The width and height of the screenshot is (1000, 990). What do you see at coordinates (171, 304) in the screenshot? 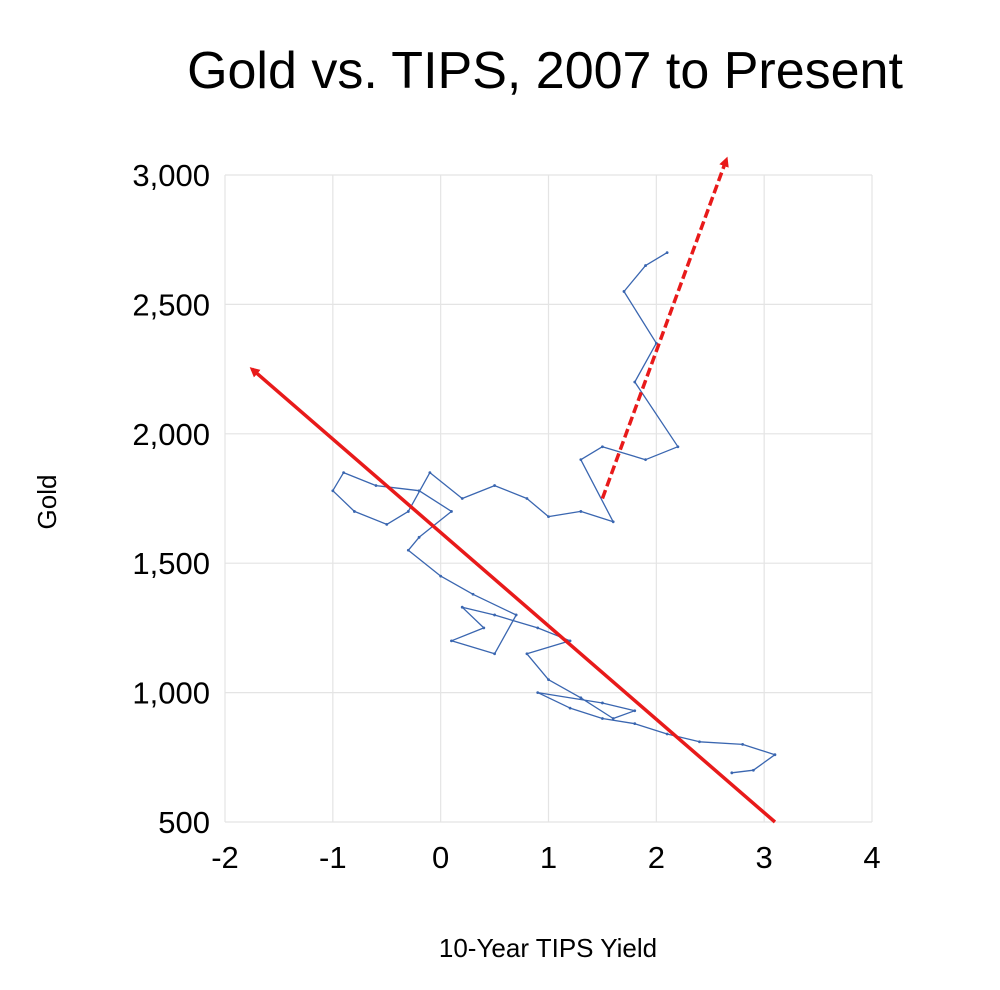
I see `y-tick-label: 2,500` at bounding box center [171, 304].